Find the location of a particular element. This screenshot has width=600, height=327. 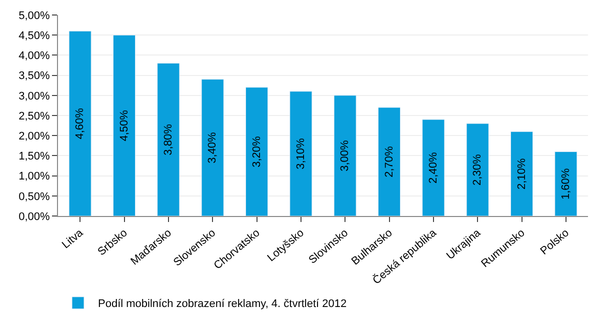

data-label: 2,70% is located at coordinates (389, 162).